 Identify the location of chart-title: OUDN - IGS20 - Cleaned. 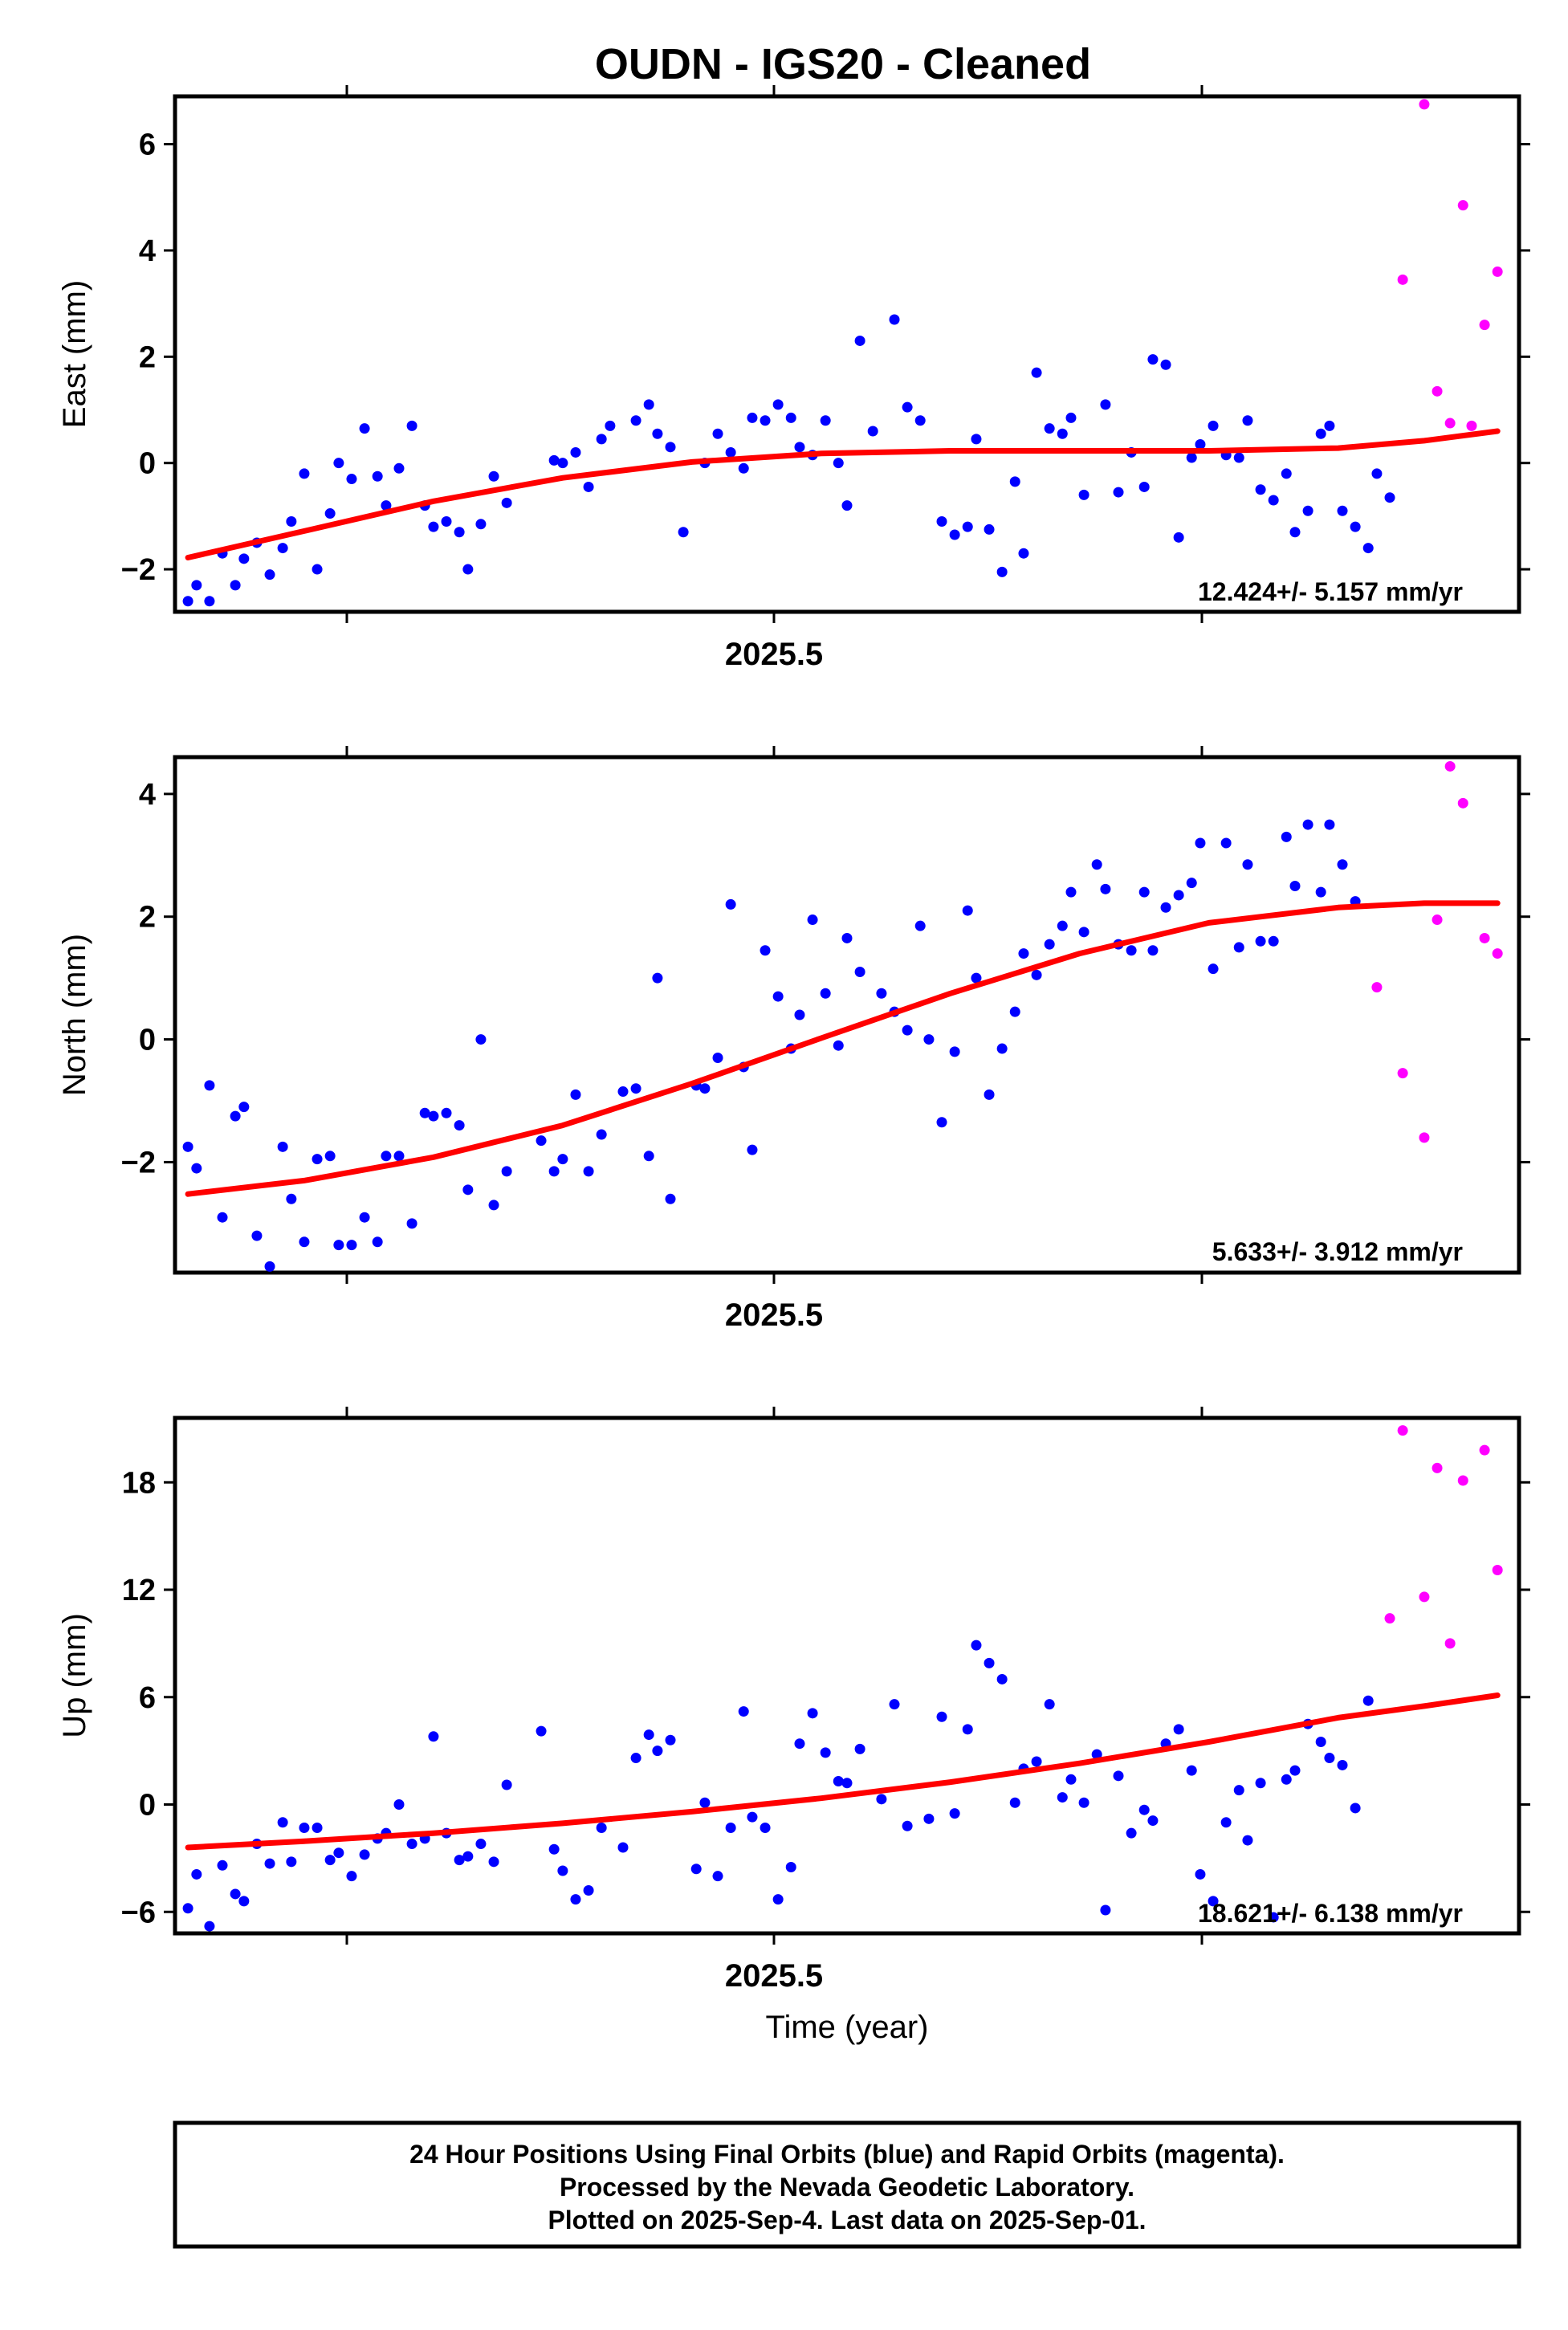
(843, 64).